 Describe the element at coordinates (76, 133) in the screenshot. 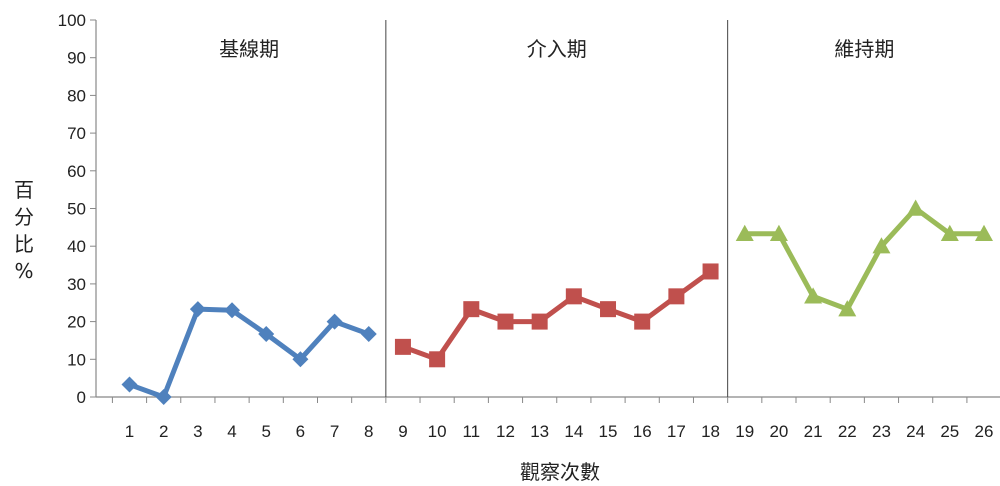

I see `y-tick-label: 70` at that location.